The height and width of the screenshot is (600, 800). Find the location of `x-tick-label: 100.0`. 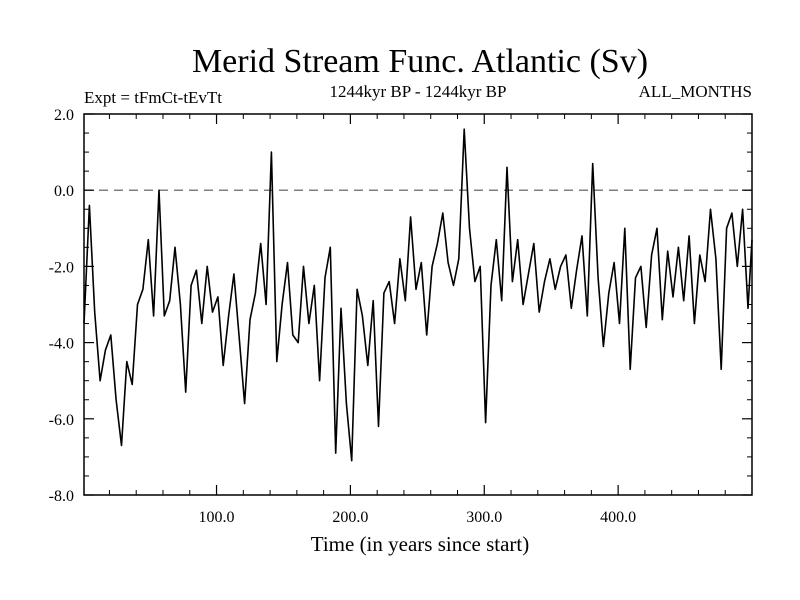

x-tick-label: 100.0 is located at coordinates (217, 517).